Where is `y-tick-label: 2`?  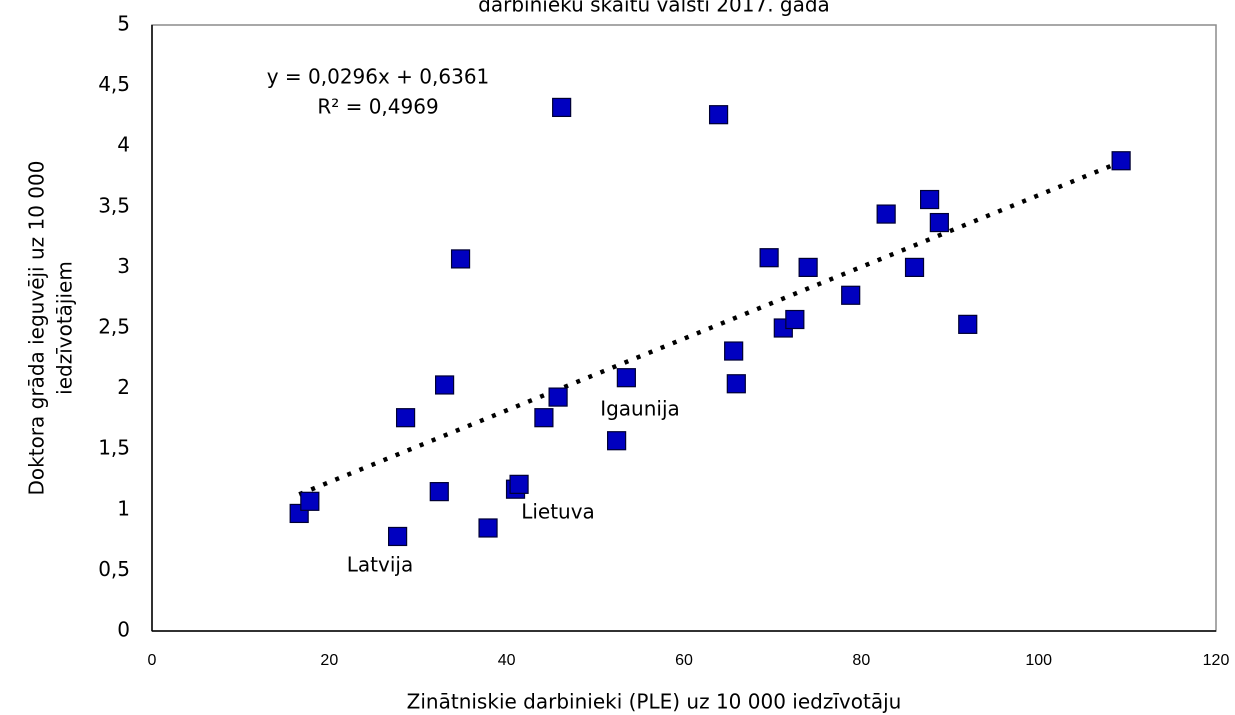 y-tick-label: 2 is located at coordinates (123, 387).